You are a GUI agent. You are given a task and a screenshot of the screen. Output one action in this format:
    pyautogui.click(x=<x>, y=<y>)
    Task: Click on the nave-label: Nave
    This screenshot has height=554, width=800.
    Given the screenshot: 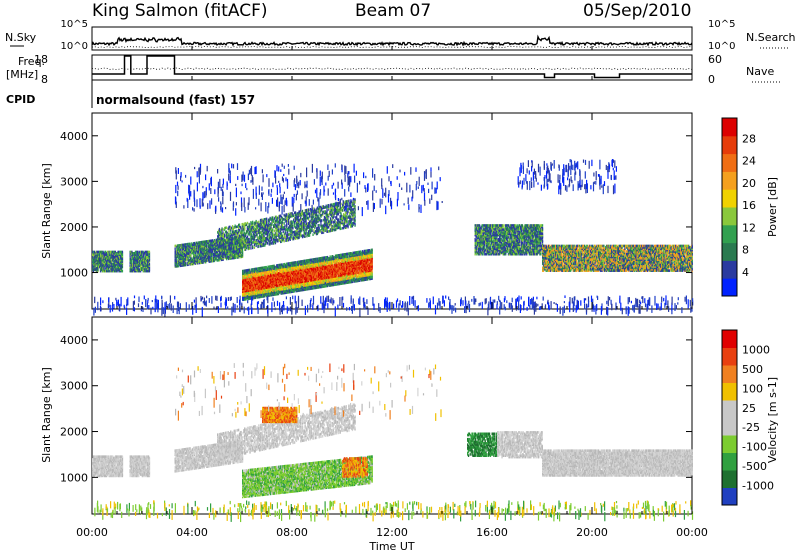 What is the action you would take?
    pyautogui.click(x=760, y=71)
    